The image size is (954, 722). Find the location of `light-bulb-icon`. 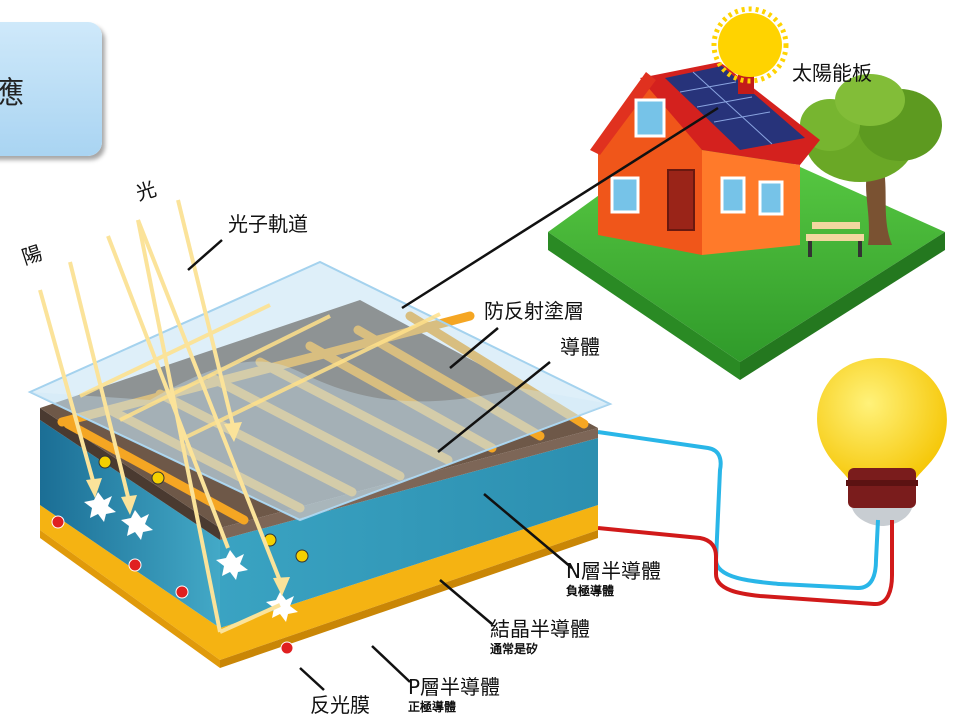

light-bulb-icon is located at coordinates (882, 442).